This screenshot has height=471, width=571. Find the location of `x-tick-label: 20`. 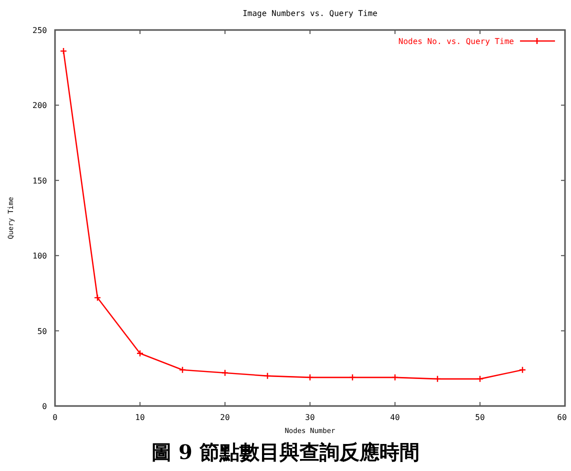

x-tick-label: 20 is located at coordinates (225, 417).